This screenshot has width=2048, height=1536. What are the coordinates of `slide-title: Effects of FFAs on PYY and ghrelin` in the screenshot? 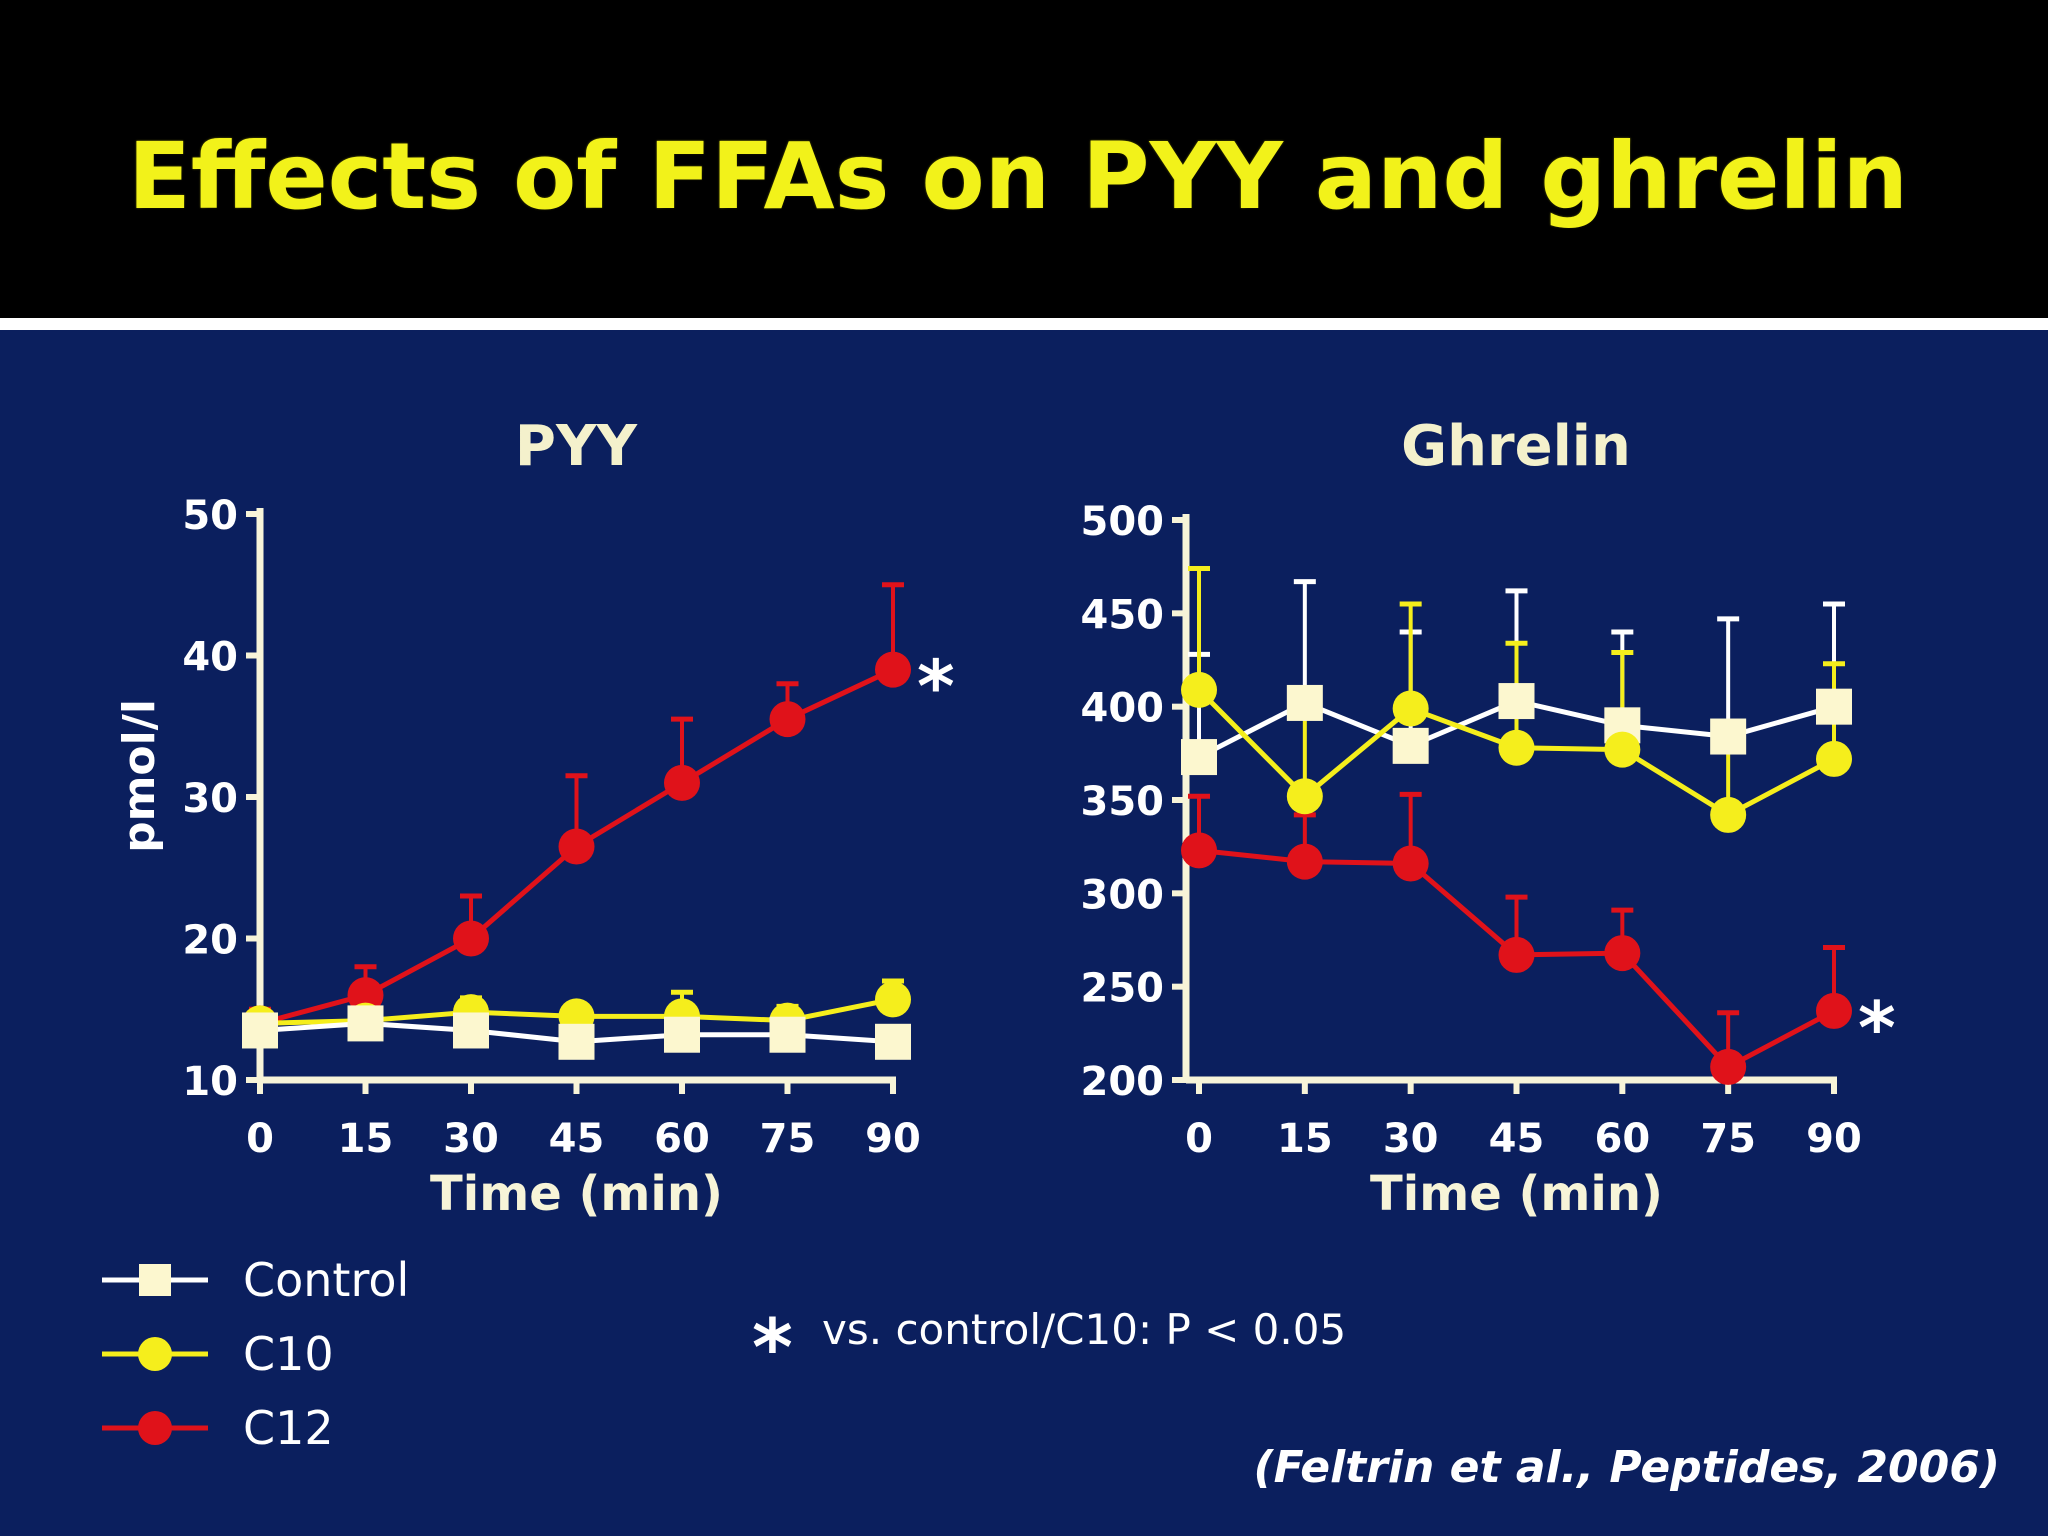 It's located at (1018, 176).